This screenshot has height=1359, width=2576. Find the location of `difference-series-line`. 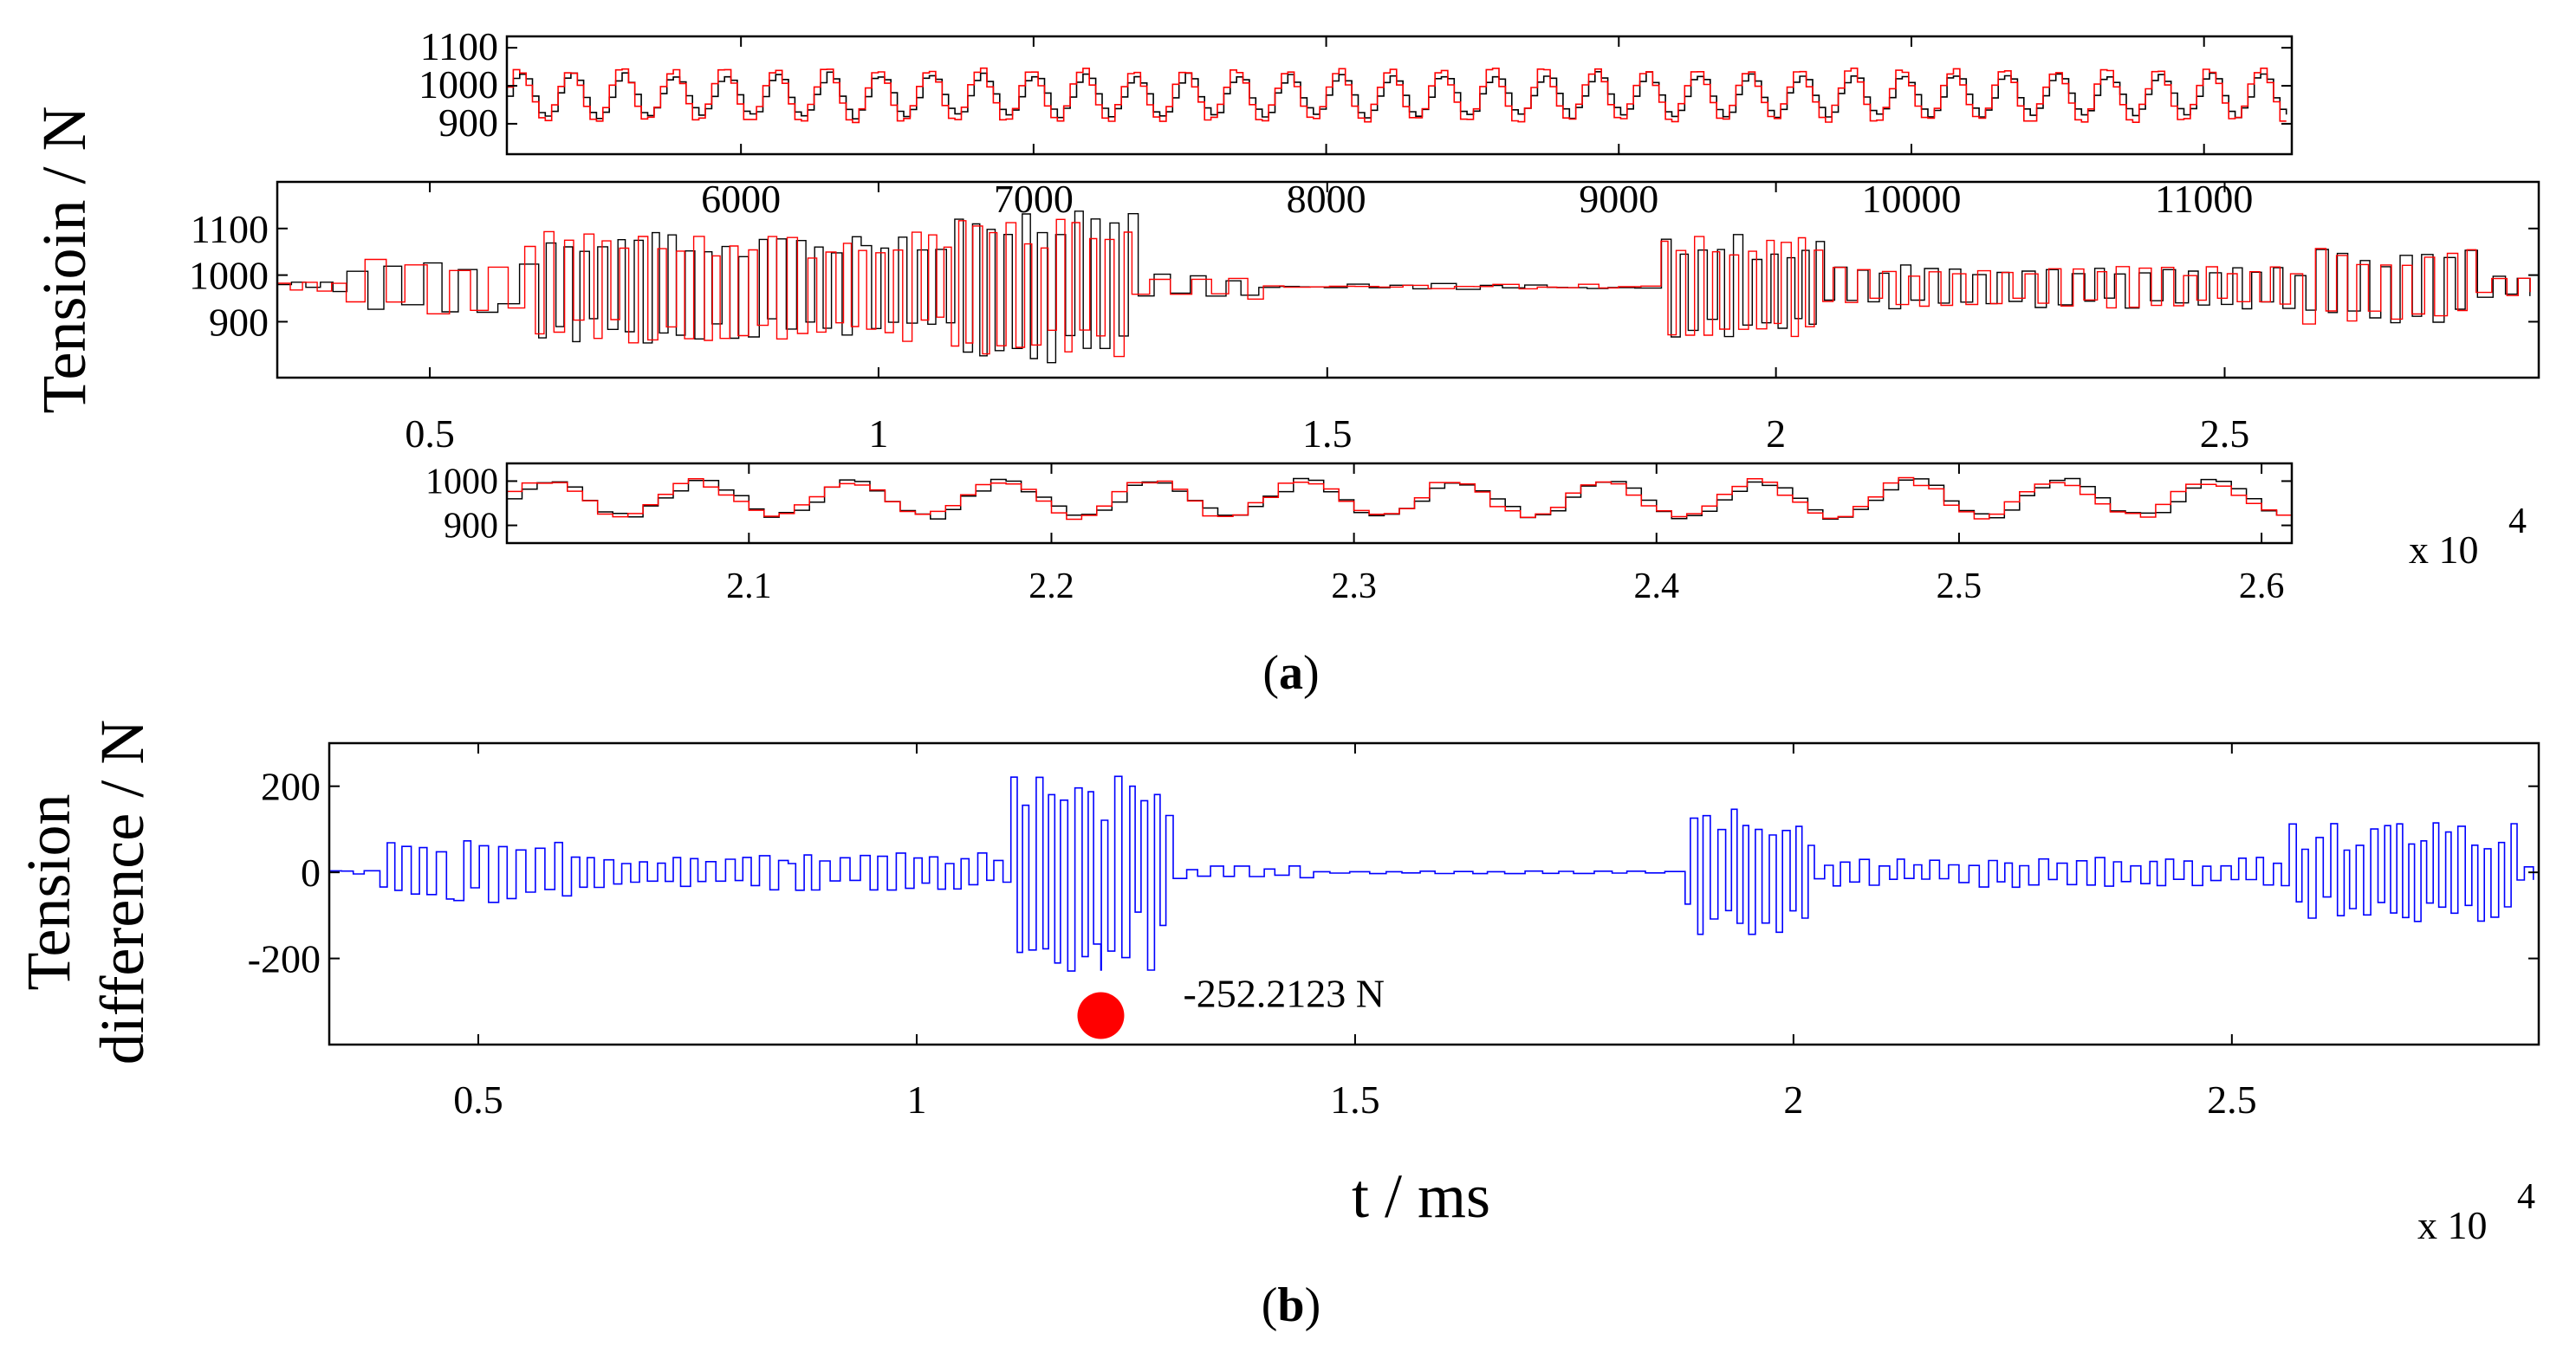

difference-series-line is located at coordinates (1432, 873).